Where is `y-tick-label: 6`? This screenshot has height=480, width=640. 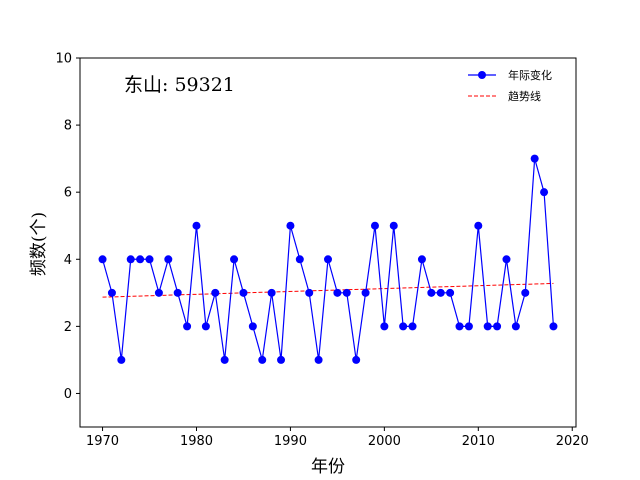
y-tick-label: 6 is located at coordinates (68, 193).